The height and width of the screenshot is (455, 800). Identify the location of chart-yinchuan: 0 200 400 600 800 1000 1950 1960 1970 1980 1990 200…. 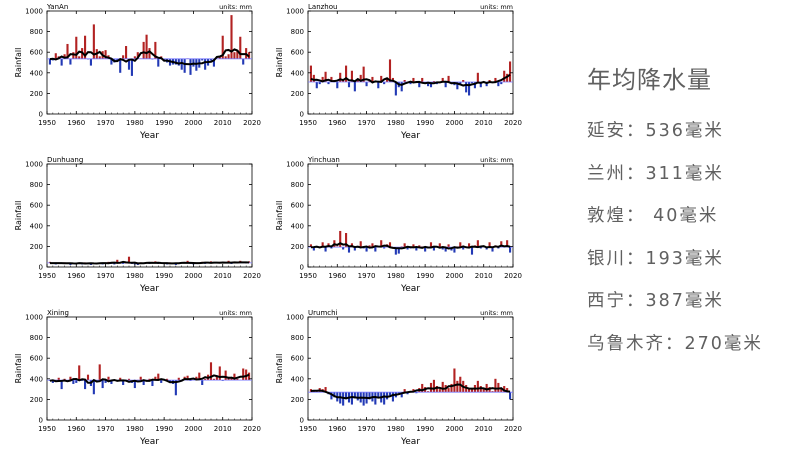
(398, 225).